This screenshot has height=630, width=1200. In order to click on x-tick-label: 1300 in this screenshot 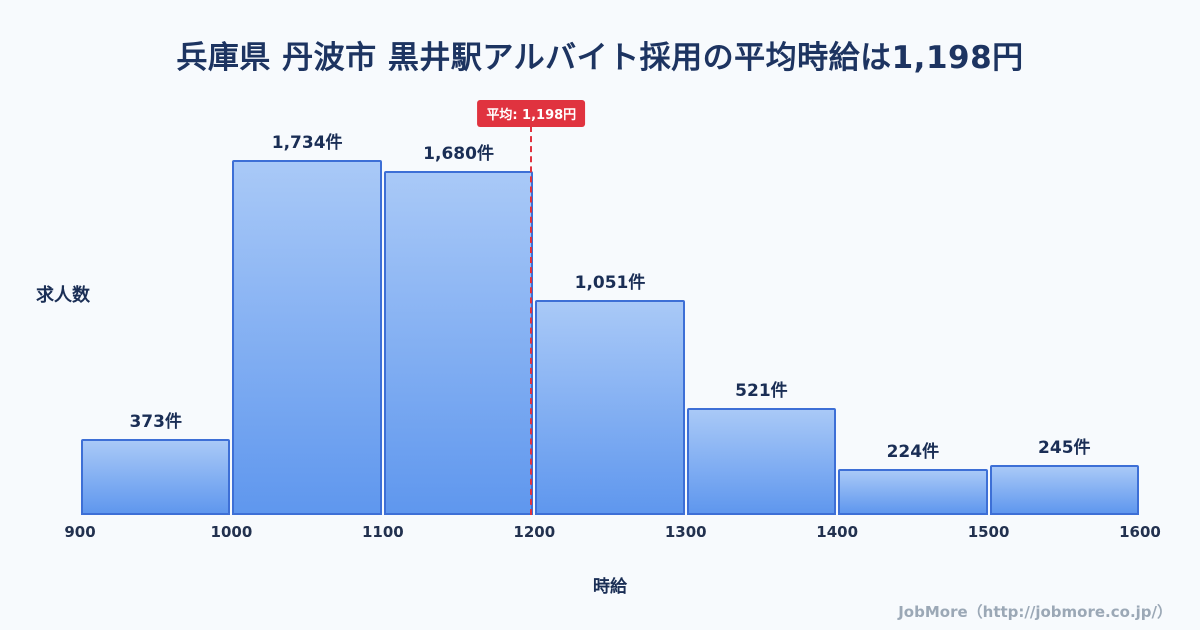, I will do `click(685, 532)`.